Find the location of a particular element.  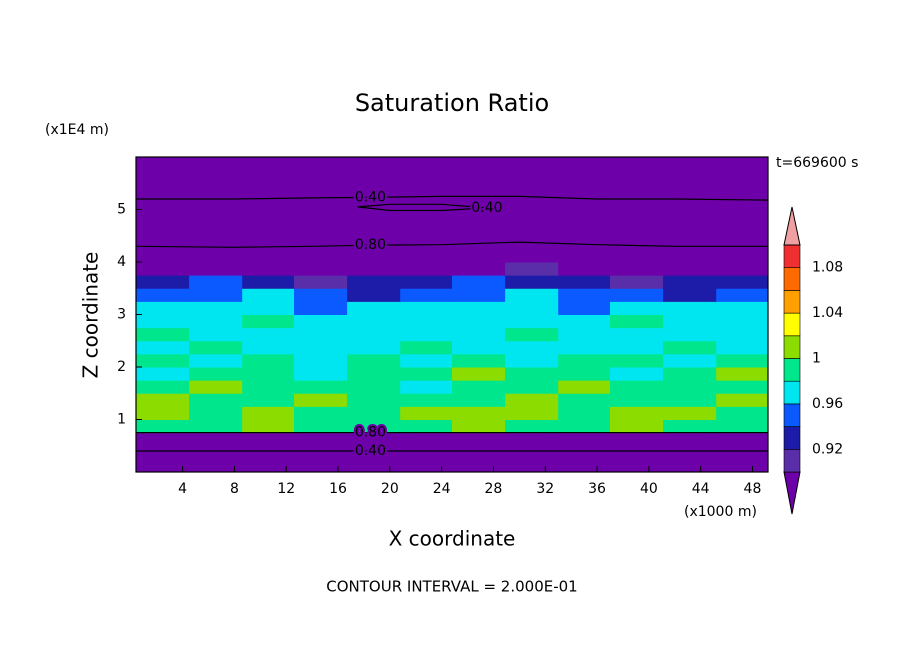

x-tick-label: 40 is located at coordinates (649, 489).